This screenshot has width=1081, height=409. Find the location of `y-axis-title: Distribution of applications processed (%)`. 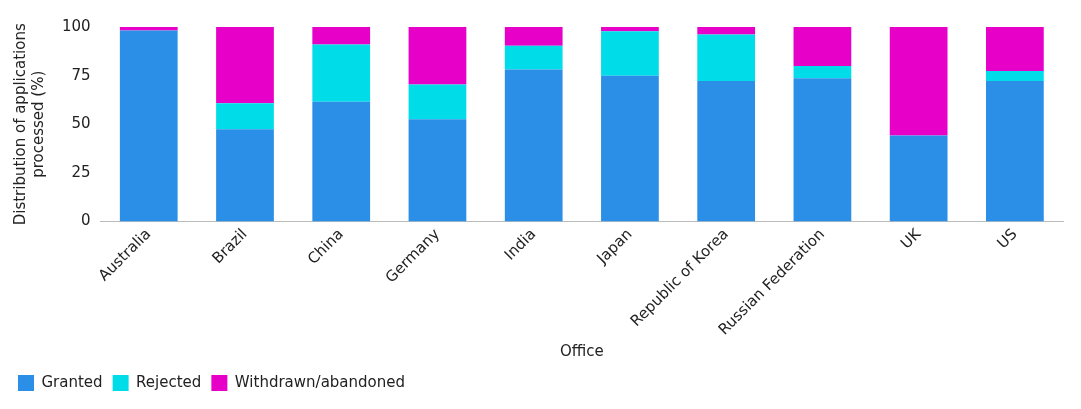

y-axis-title: Distribution of applications processed (%) is located at coordinates (28, 124).